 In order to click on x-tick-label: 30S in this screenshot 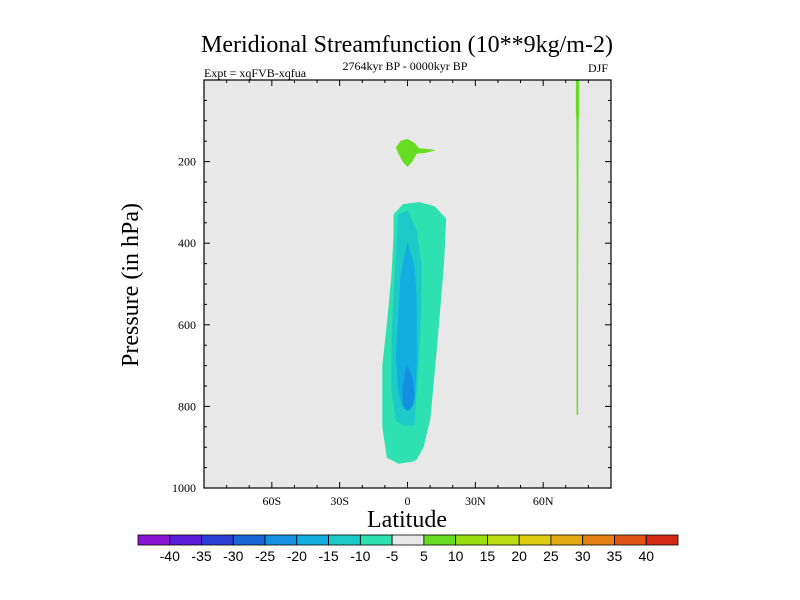, I will do `click(339, 501)`.